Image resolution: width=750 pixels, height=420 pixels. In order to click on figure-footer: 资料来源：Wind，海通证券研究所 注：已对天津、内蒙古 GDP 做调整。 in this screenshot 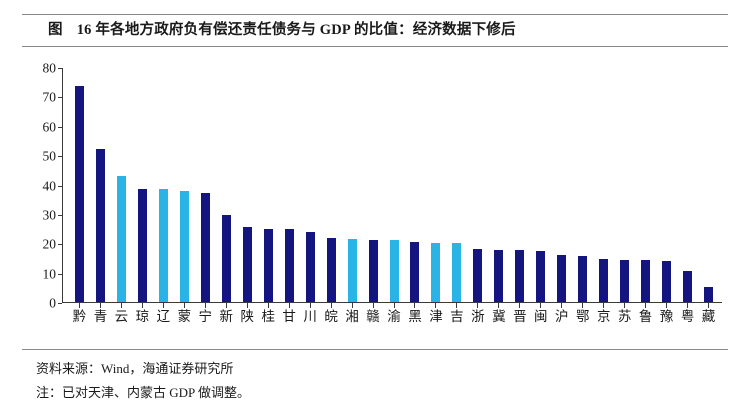, I will do `click(375, 377)`.